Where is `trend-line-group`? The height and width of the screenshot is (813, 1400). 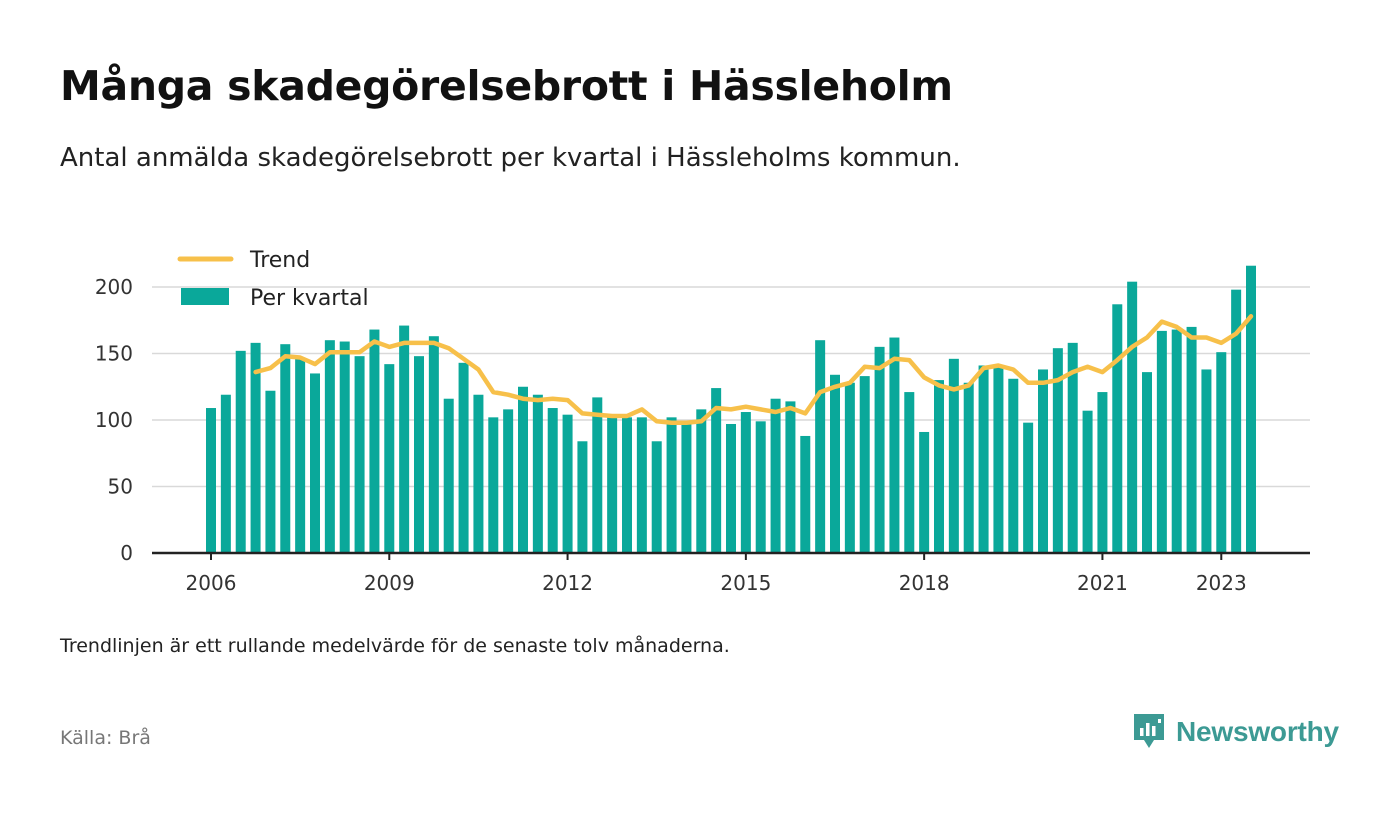 trend-line-group is located at coordinates (753, 369).